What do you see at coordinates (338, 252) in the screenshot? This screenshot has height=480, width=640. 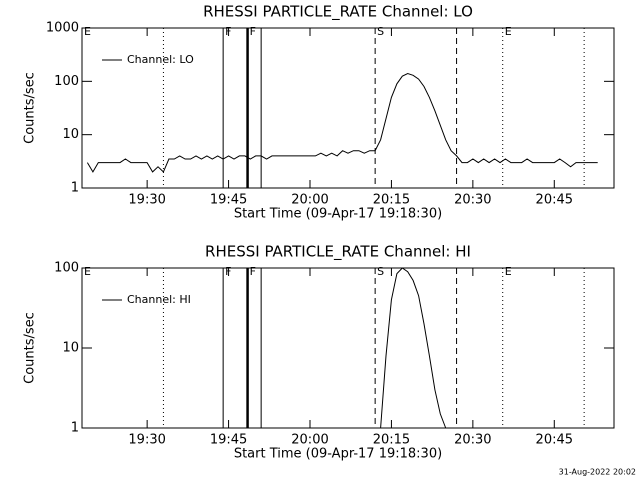 I see `chart-title: RHESSI PARTICLE_RATE Channel: HI` at bounding box center [338, 252].